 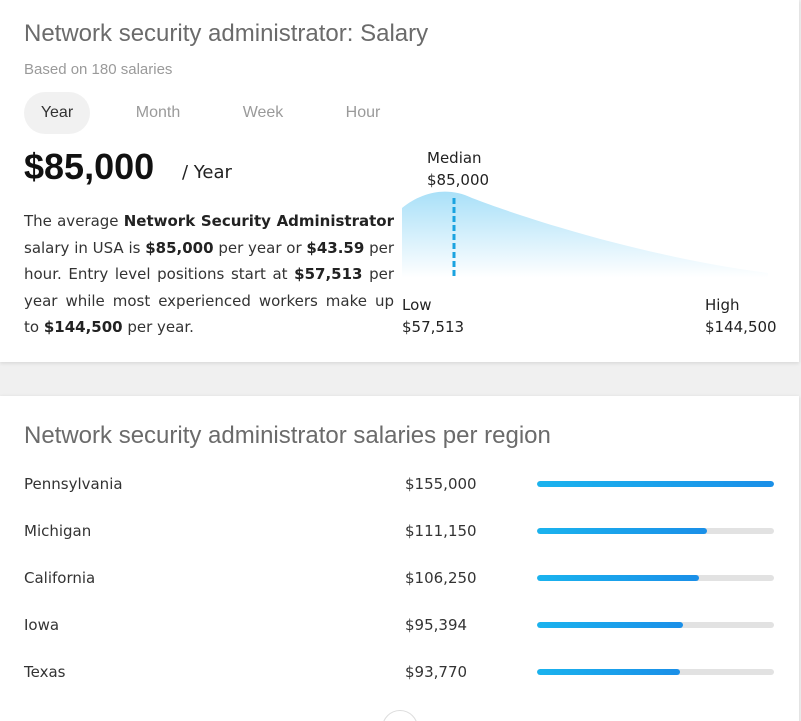 What do you see at coordinates (42, 625) in the screenshot?
I see `region-name: Iowa` at bounding box center [42, 625].